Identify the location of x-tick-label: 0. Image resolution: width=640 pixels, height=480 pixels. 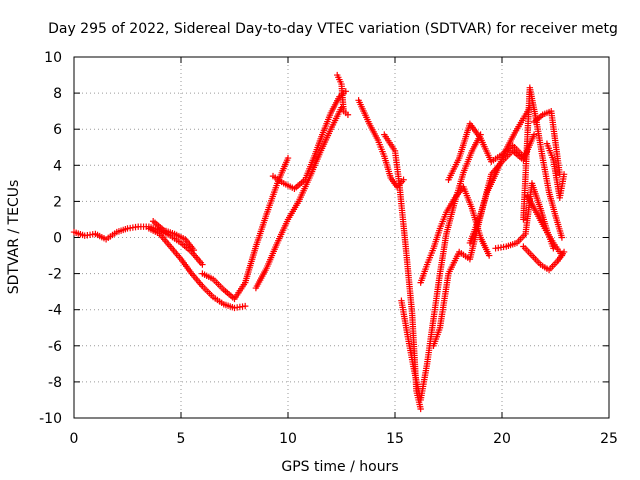
(74, 439).